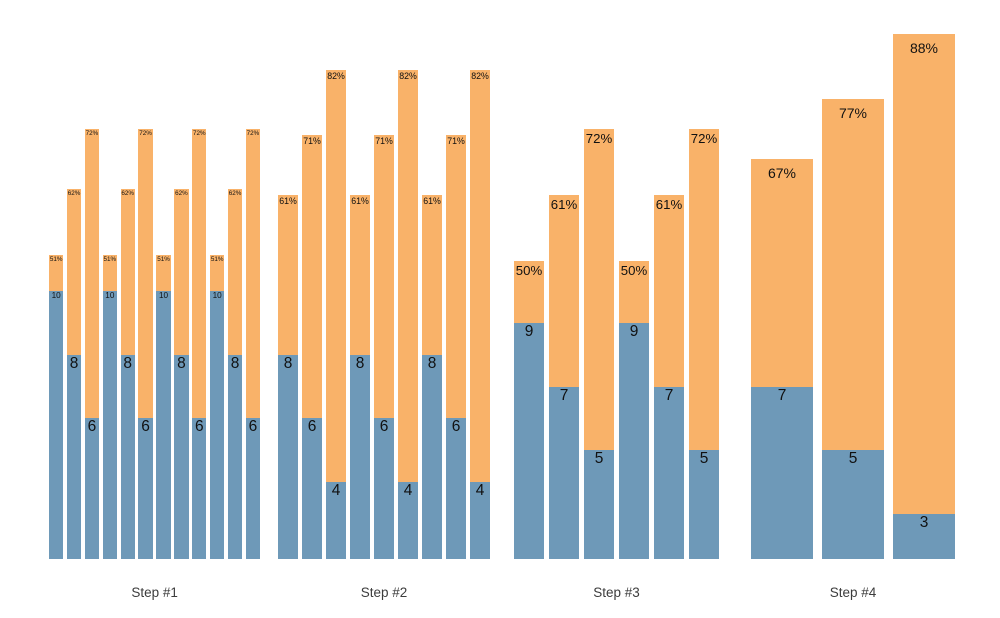 The image size is (1000, 618). I want to click on bar-2-8: 6 71%, so click(456, 347).